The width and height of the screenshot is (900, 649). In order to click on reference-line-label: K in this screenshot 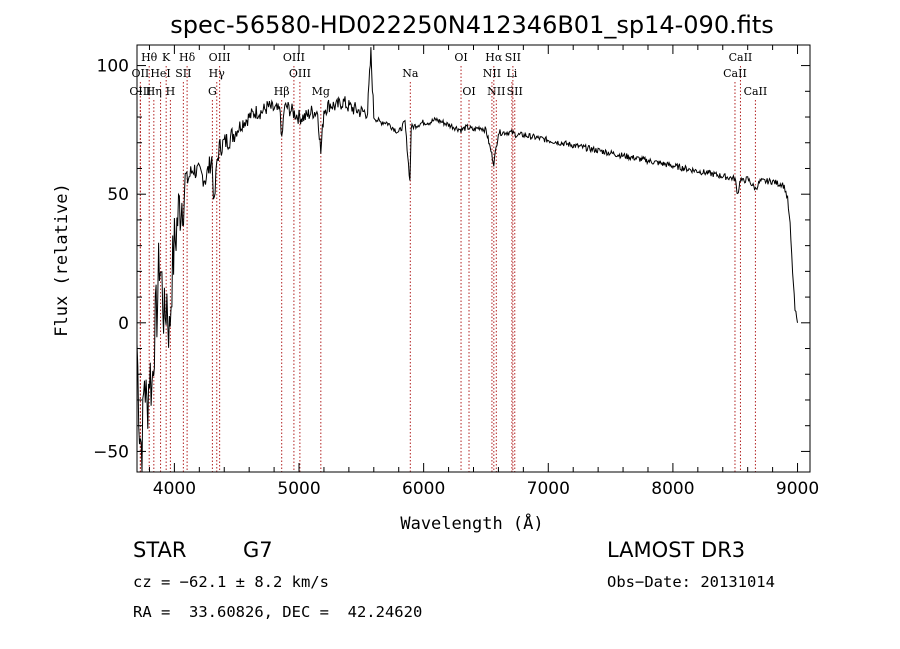, I will do `click(166, 57)`.